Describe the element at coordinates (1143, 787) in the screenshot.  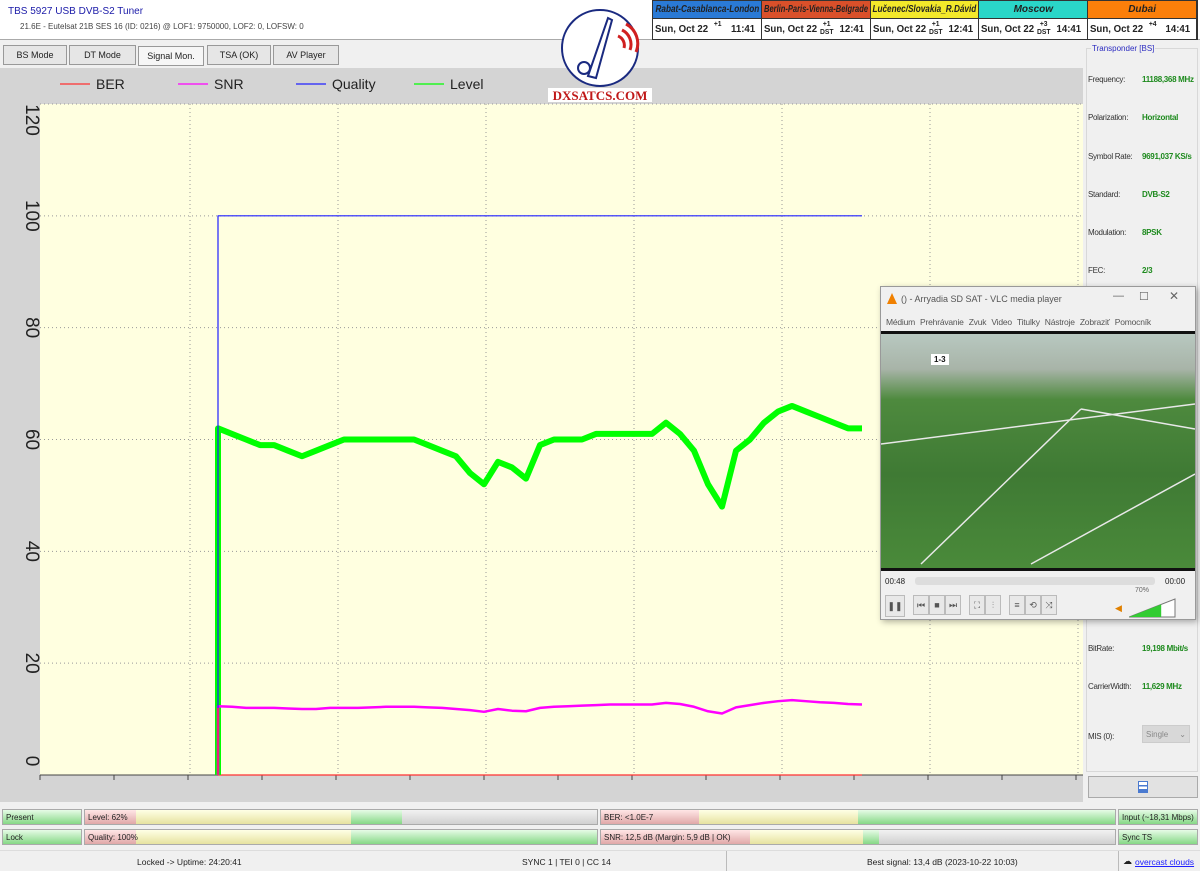
I see `panel-toggle-button` at that location.